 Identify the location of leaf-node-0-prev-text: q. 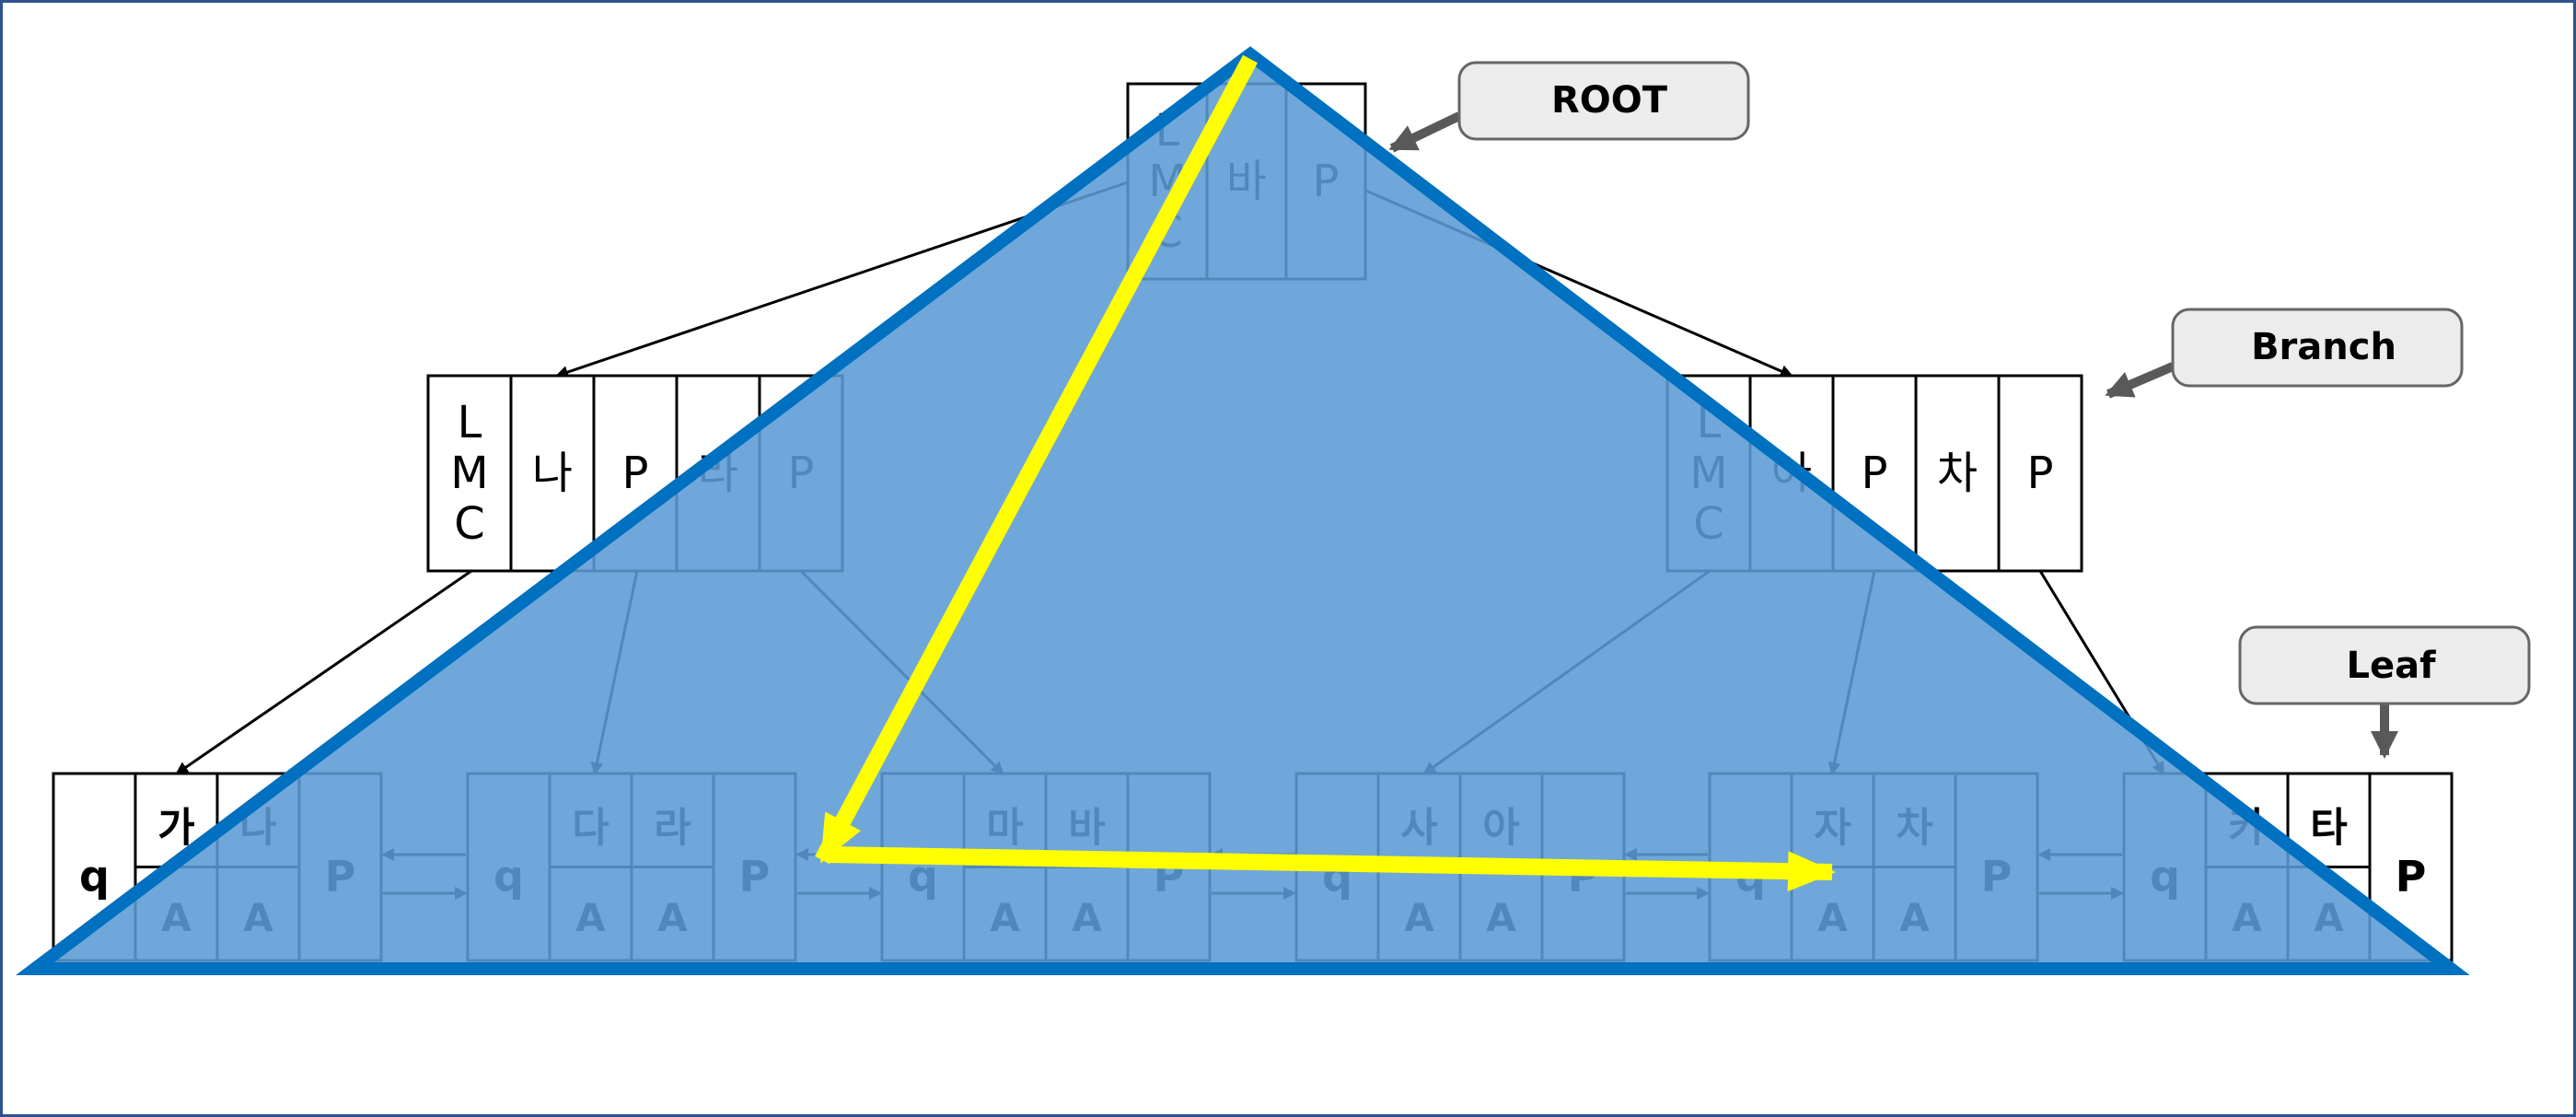
(94, 877).